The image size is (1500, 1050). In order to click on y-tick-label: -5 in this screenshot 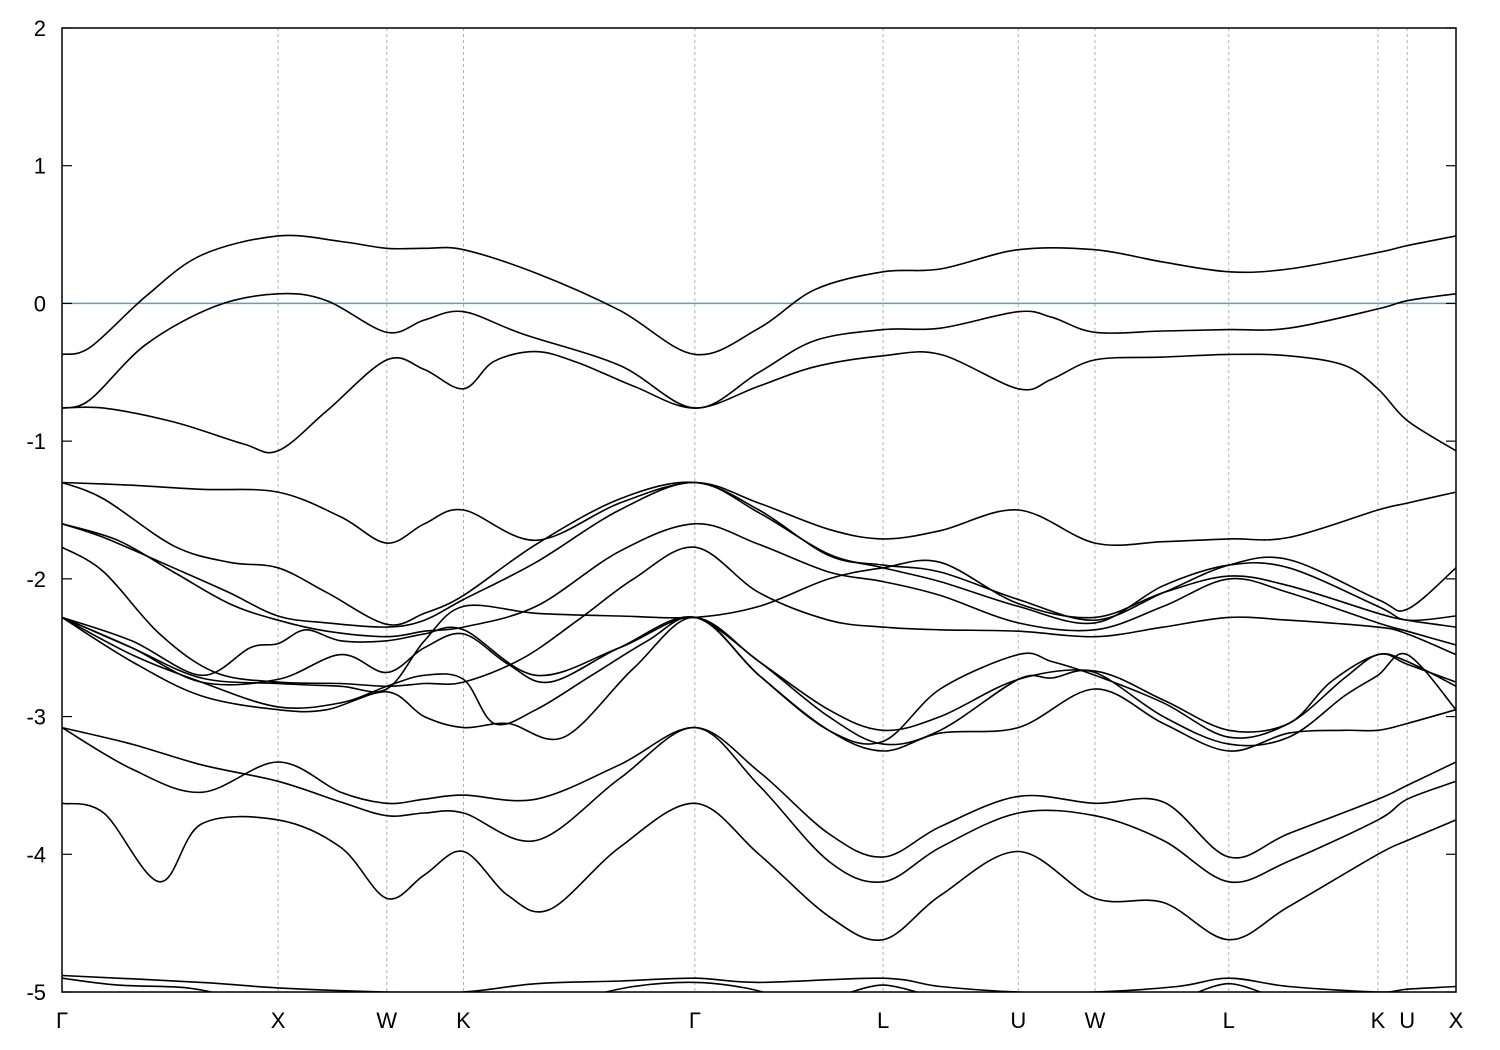, I will do `click(36, 992)`.